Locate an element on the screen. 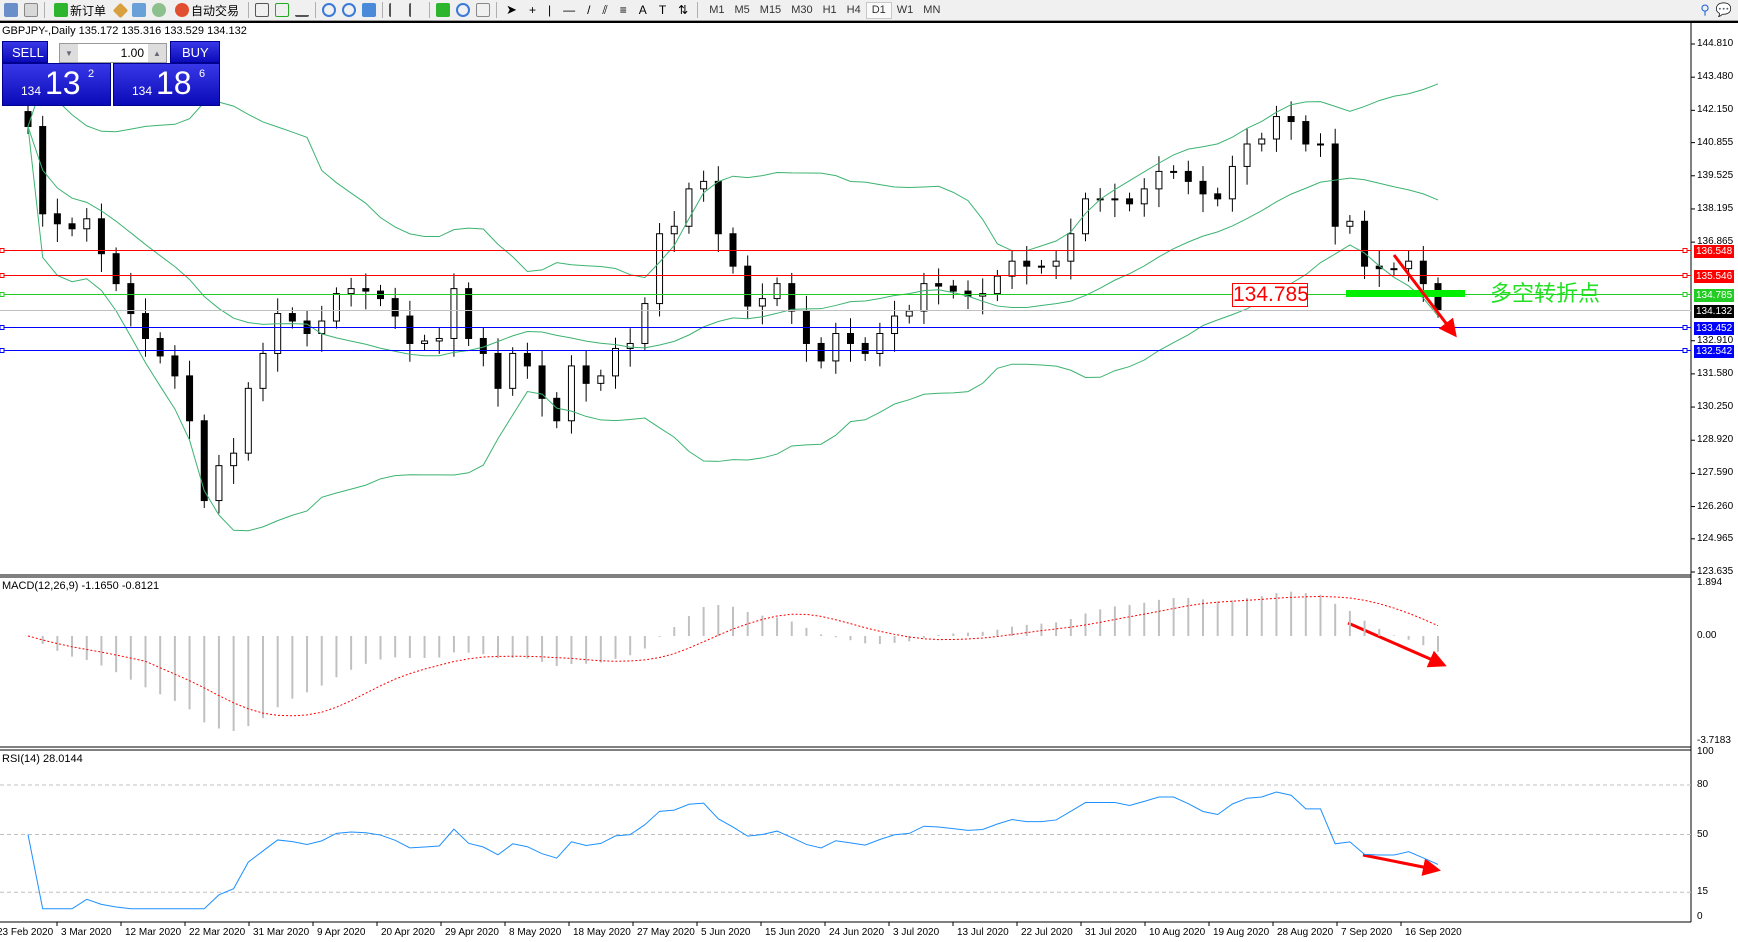 Image resolution: width=1738 pixels, height=942 pixels. lot-size-input: ▼ 1.00 ▲ is located at coordinates (113, 53).